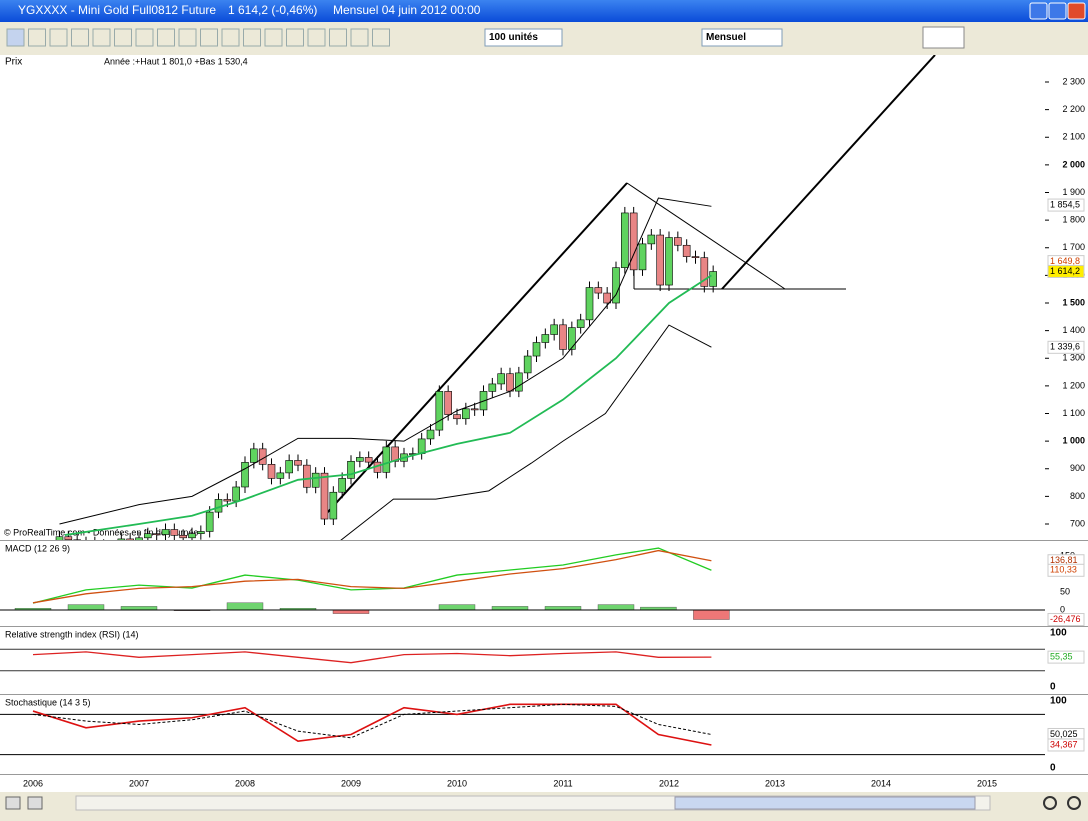 The height and width of the screenshot is (821, 1088). What do you see at coordinates (1073, 385) in the screenshot?
I see `y-tick-label: 1 200` at bounding box center [1073, 385].